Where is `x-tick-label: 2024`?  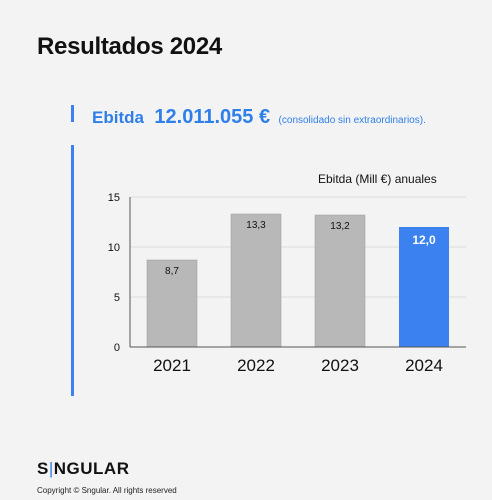
x-tick-label: 2024 is located at coordinates (424, 365).